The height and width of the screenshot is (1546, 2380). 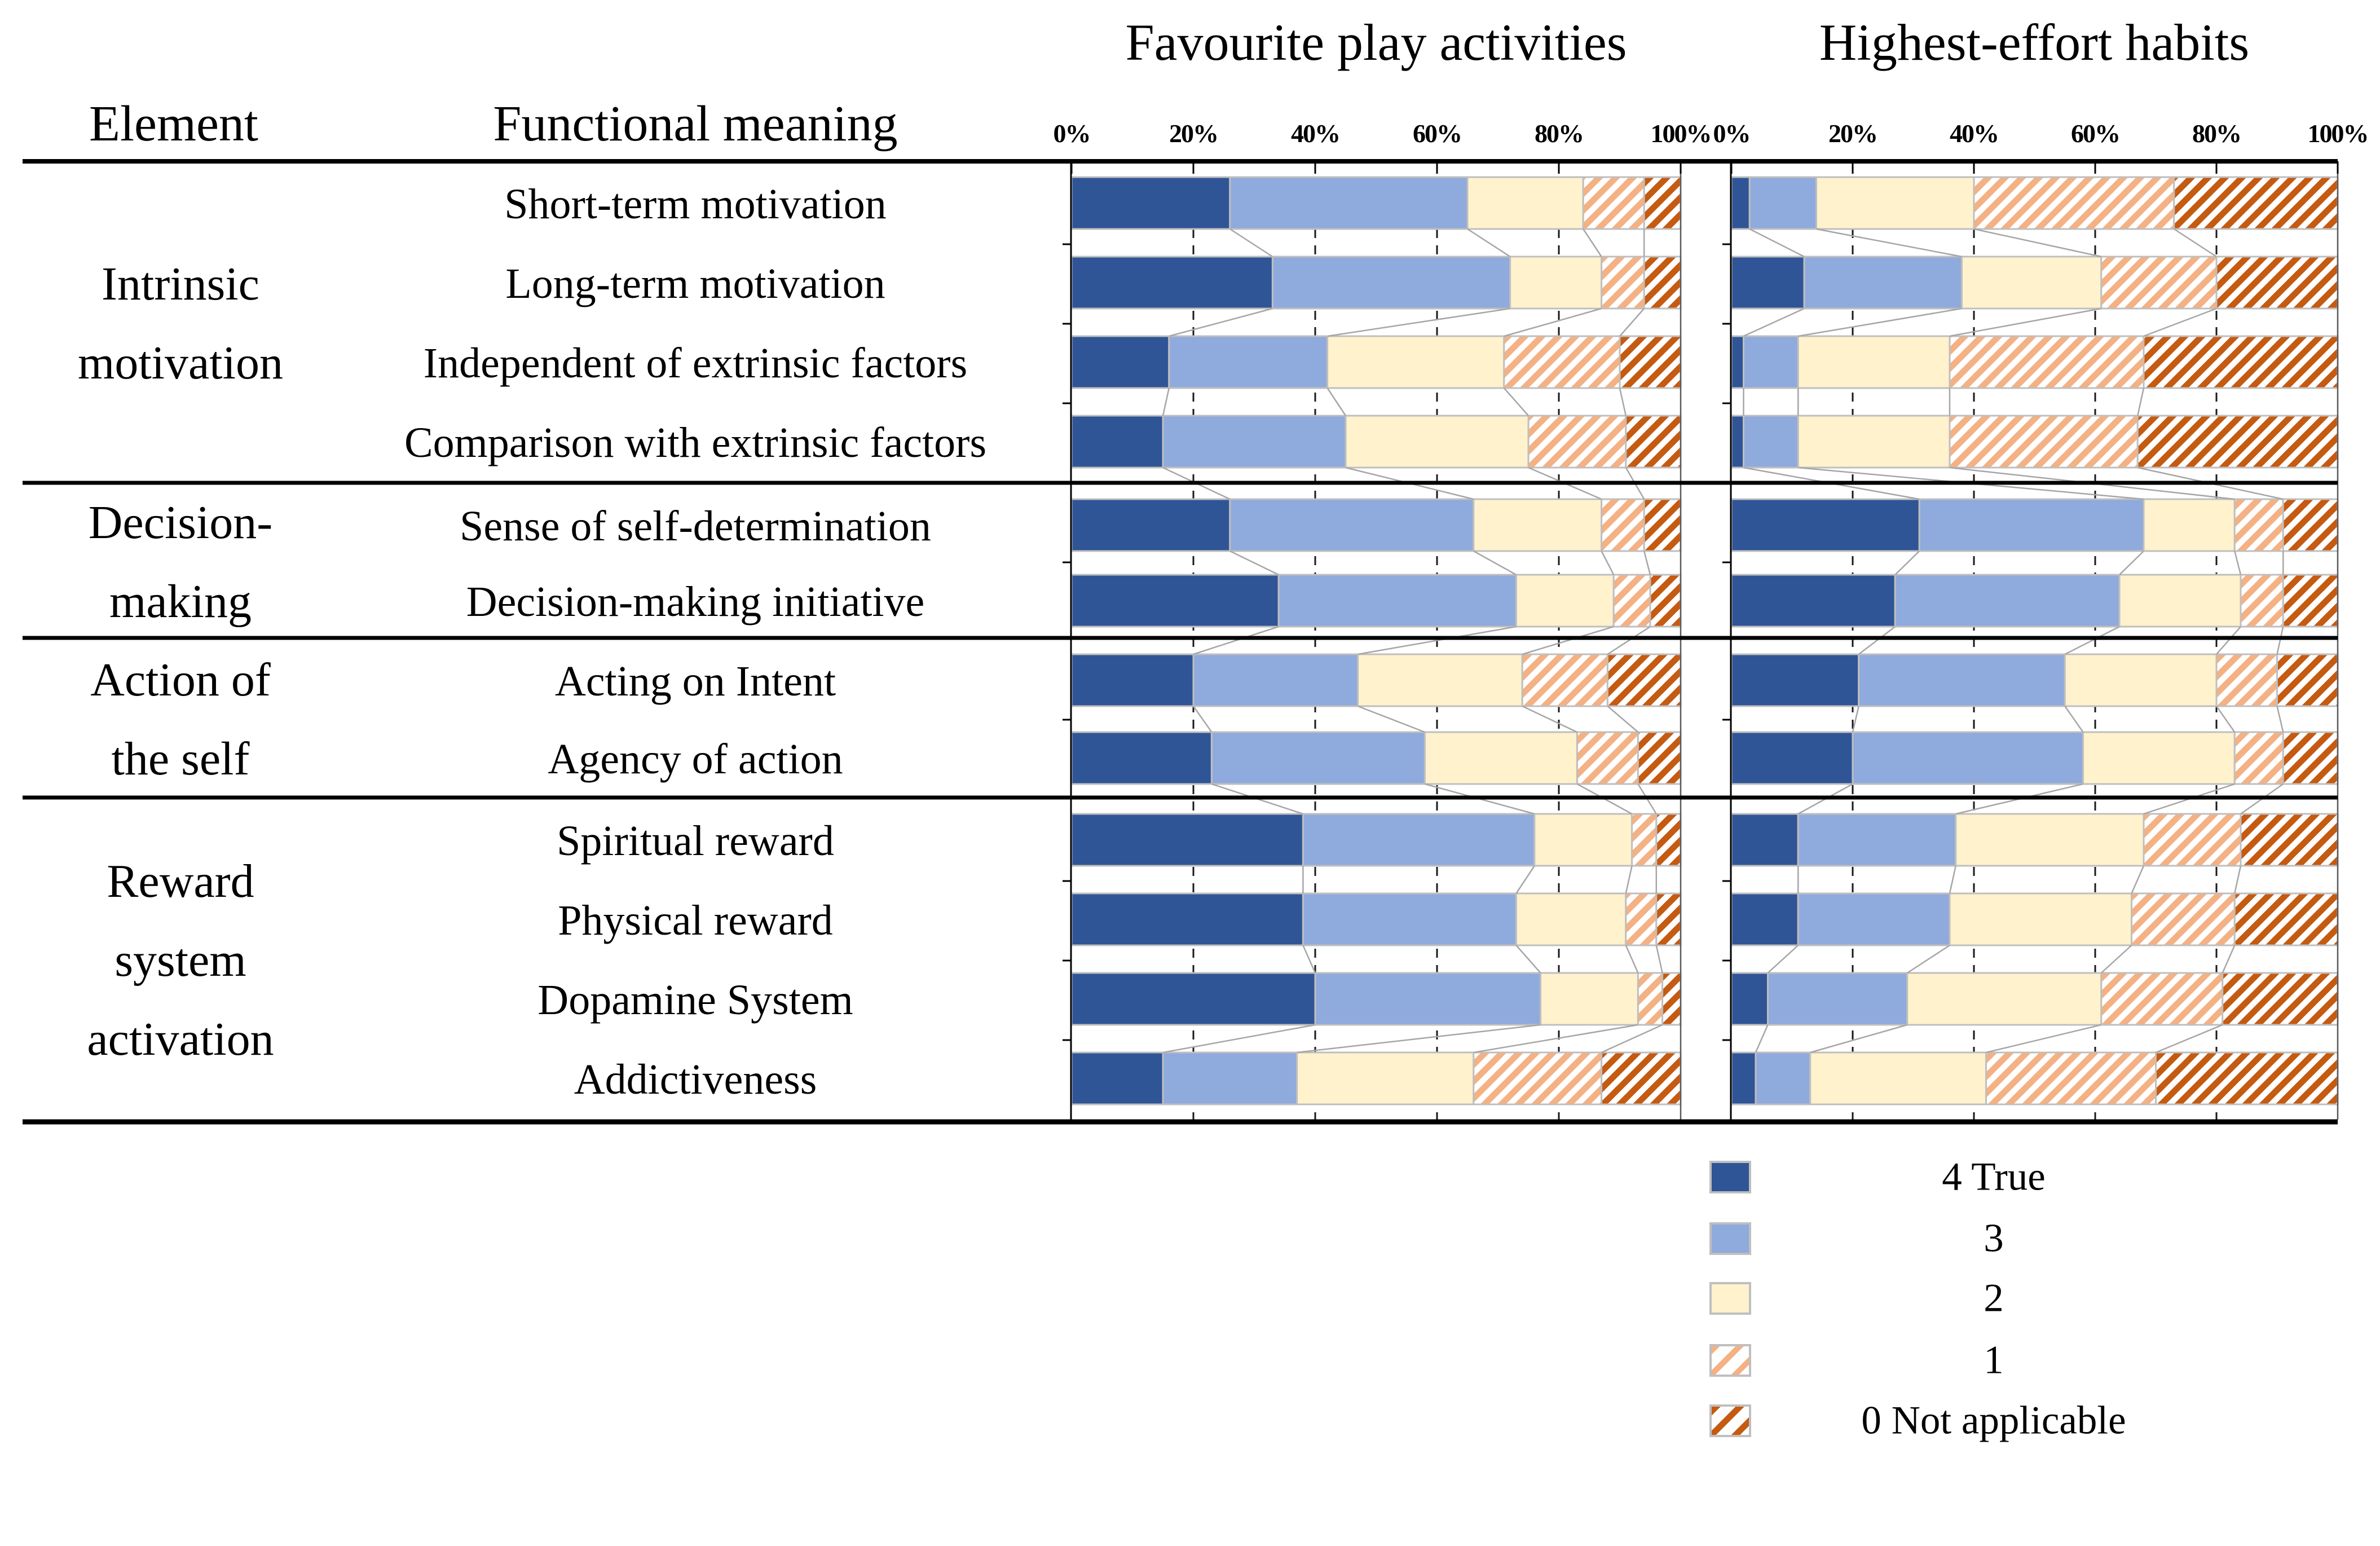 I want to click on group-label: Intrinsic, so click(x=180, y=284).